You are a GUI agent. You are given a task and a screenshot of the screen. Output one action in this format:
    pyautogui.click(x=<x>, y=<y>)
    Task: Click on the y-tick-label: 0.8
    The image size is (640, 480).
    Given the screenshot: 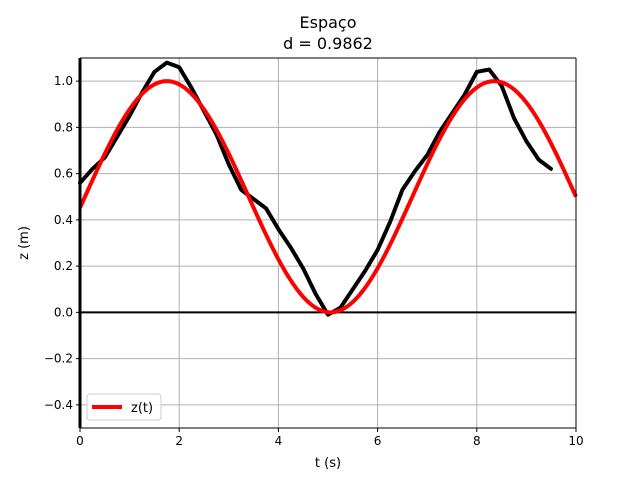 What is the action you would take?
    pyautogui.click(x=63, y=127)
    